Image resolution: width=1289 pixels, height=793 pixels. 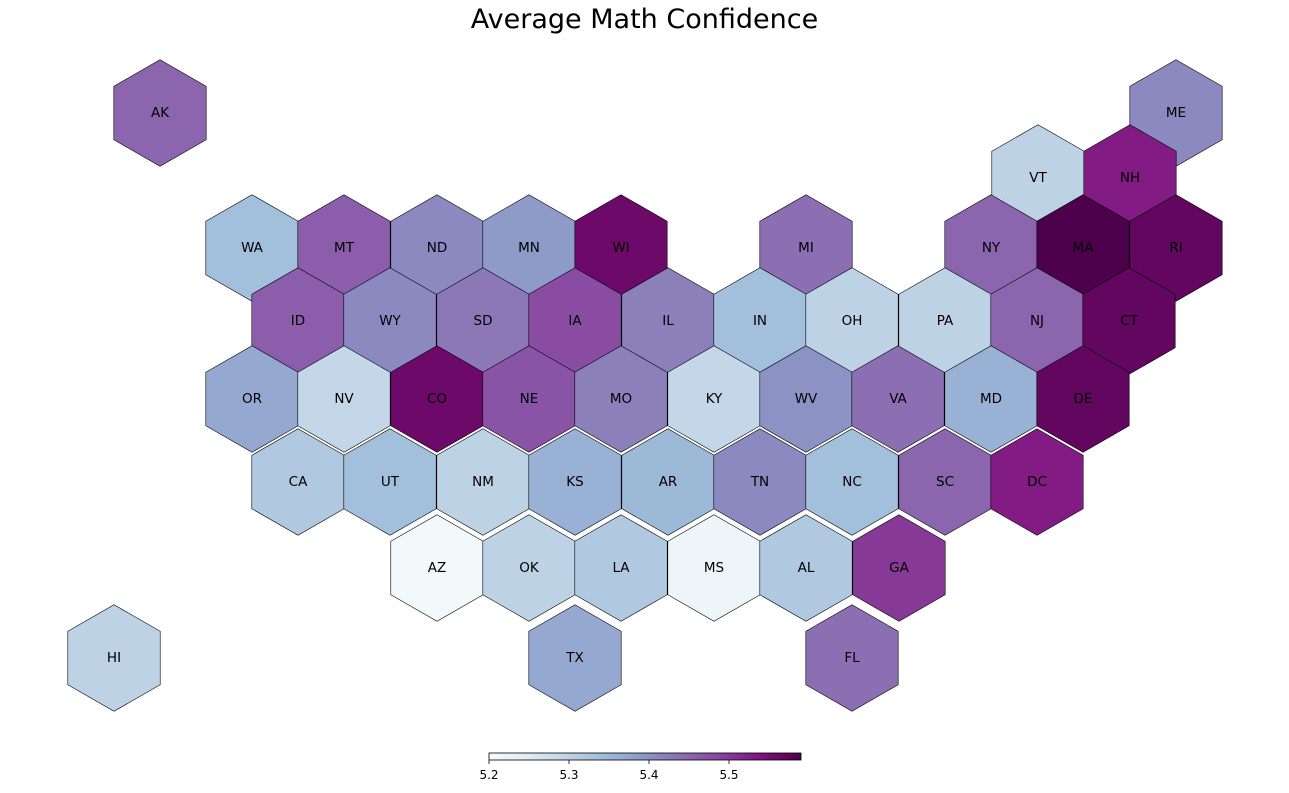 I want to click on state-hex-la: LA, so click(x=621, y=568).